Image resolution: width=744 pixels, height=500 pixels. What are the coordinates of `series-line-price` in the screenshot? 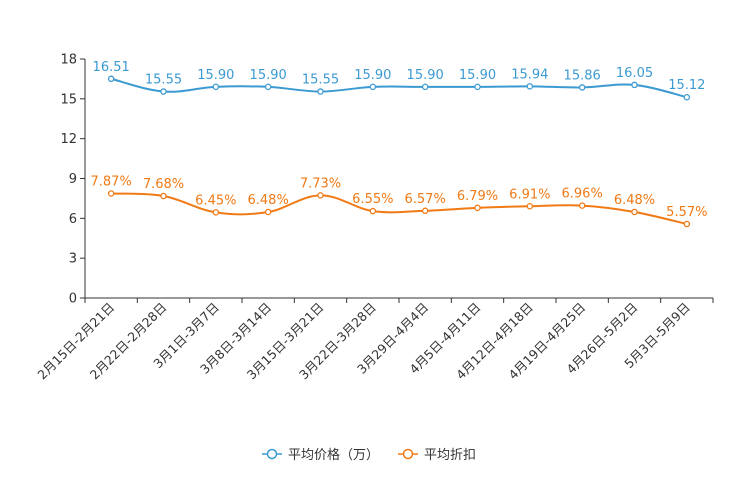 It's located at (399, 88).